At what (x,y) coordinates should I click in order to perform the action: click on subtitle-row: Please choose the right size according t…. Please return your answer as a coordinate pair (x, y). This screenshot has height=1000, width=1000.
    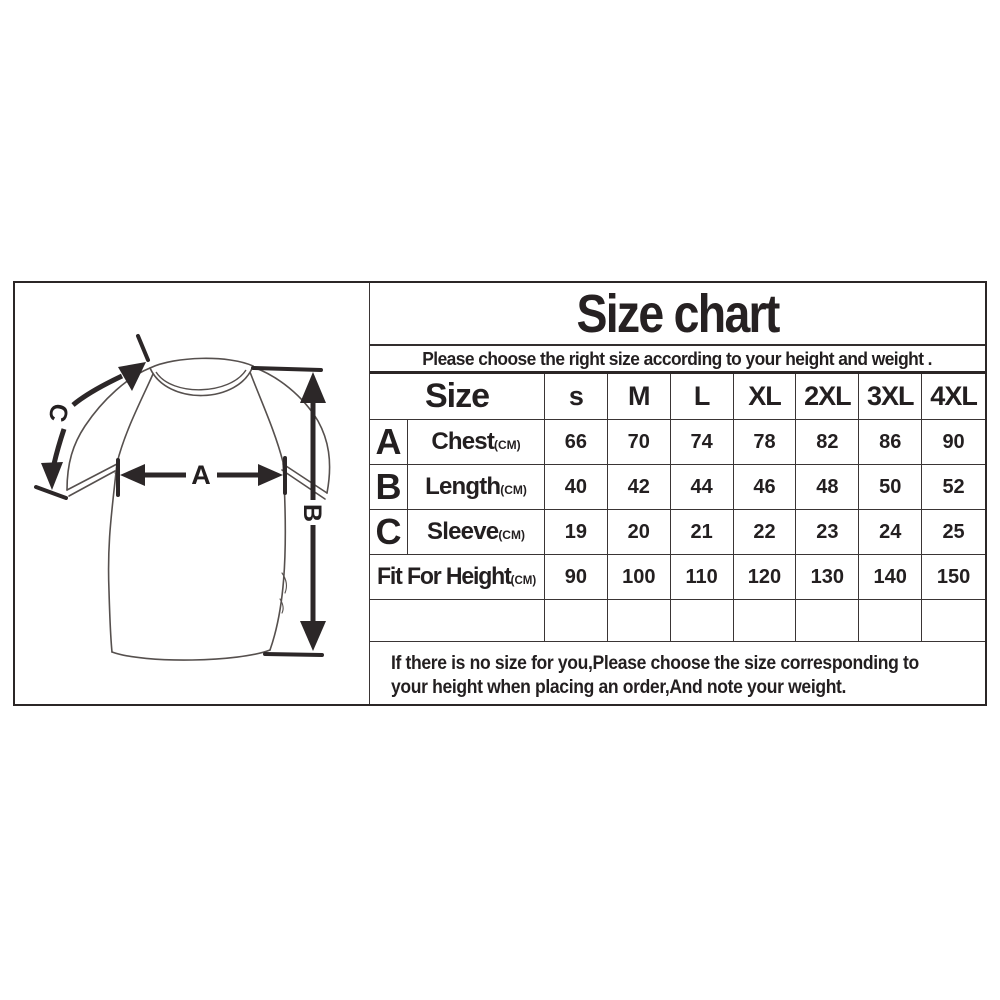
    Looking at the image, I should click on (677, 360).